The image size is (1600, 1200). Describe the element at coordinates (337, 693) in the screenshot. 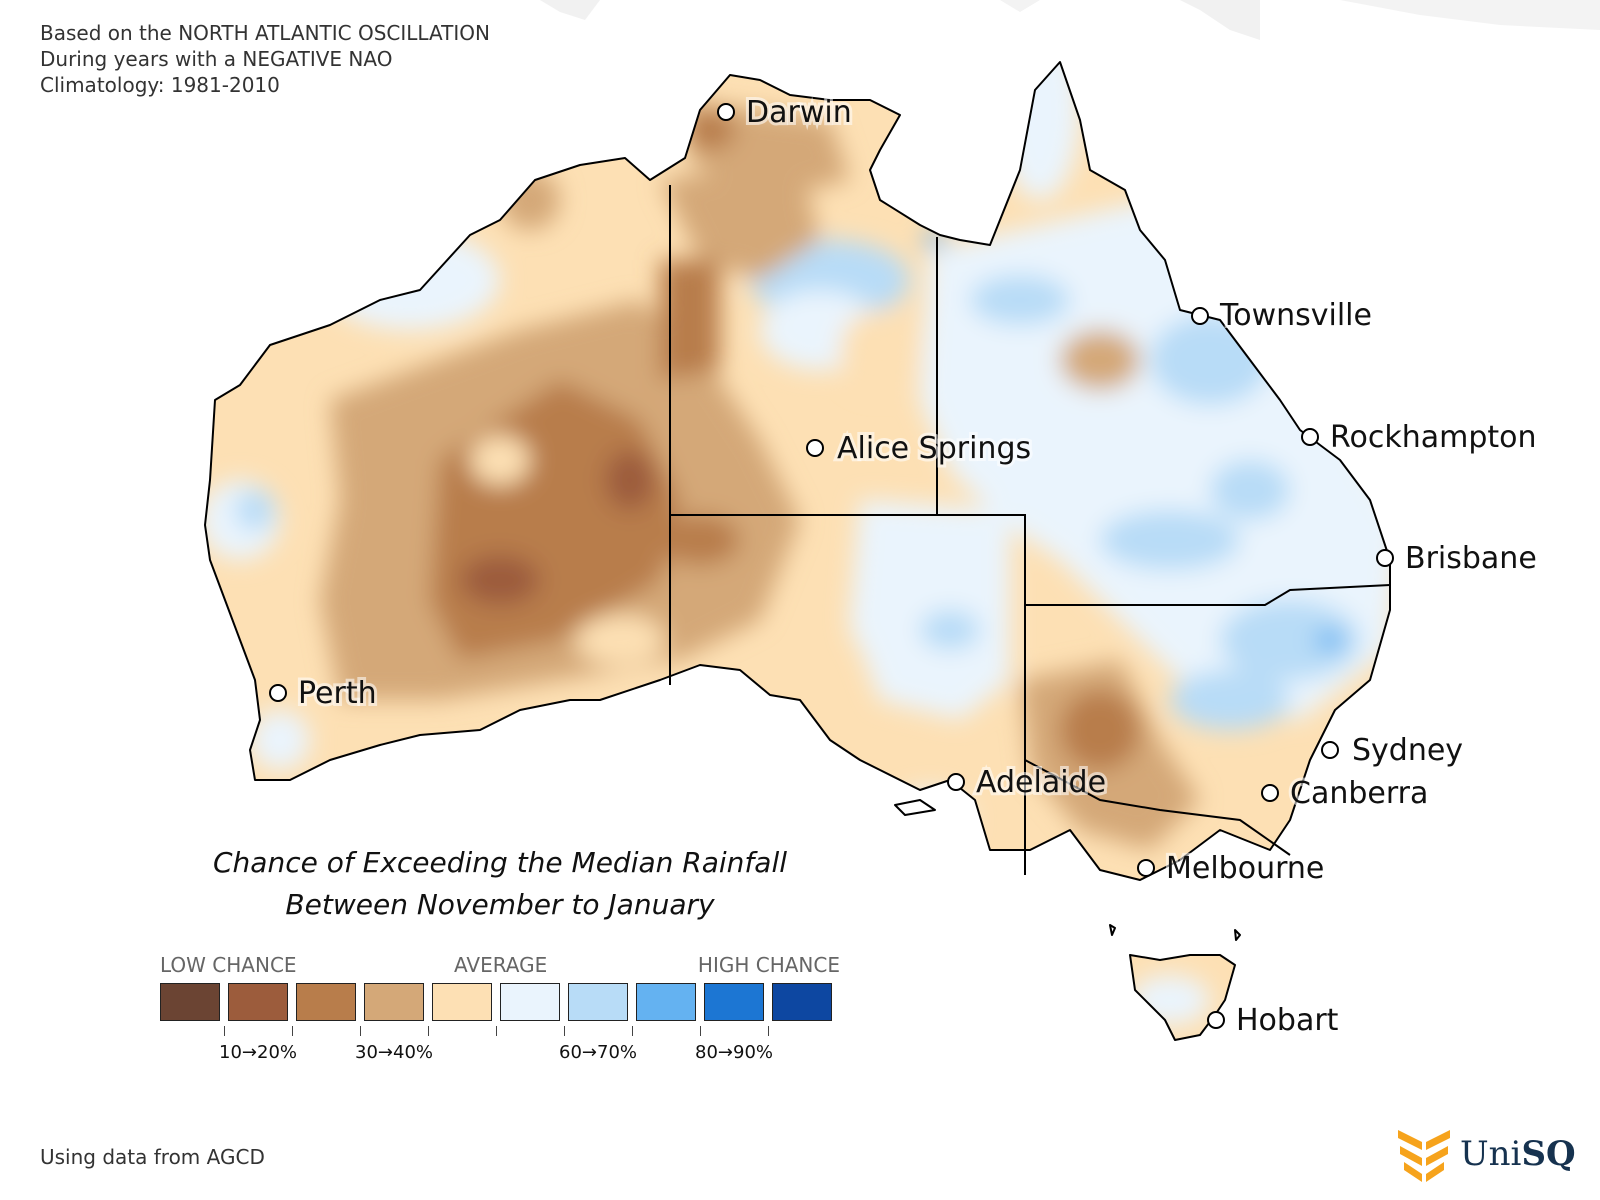

I see `city-label-perth: Perth` at that location.